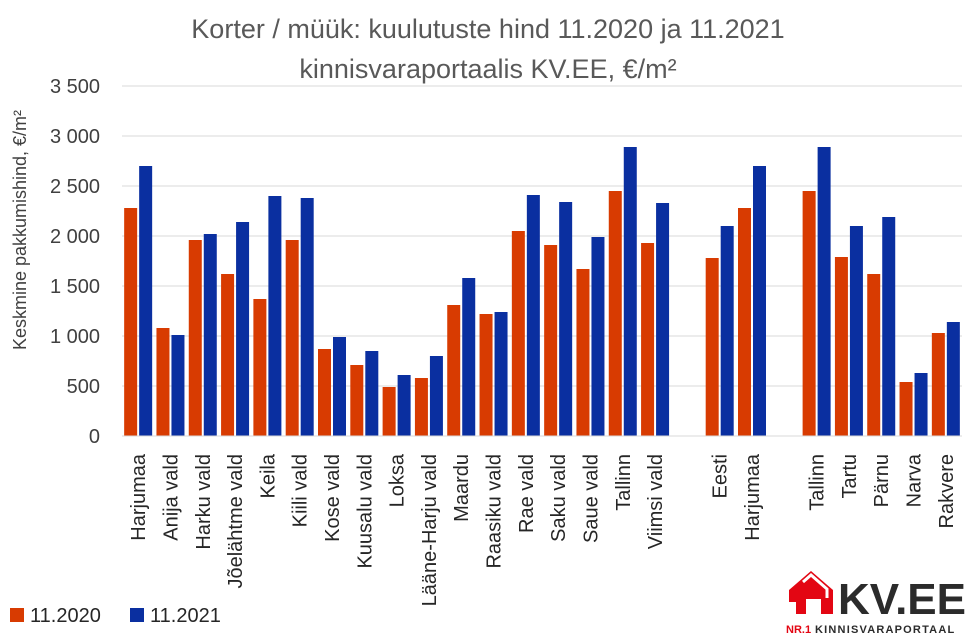 This screenshot has width=976, height=638. I want to click on category-label: Narva, so click(915, 480).